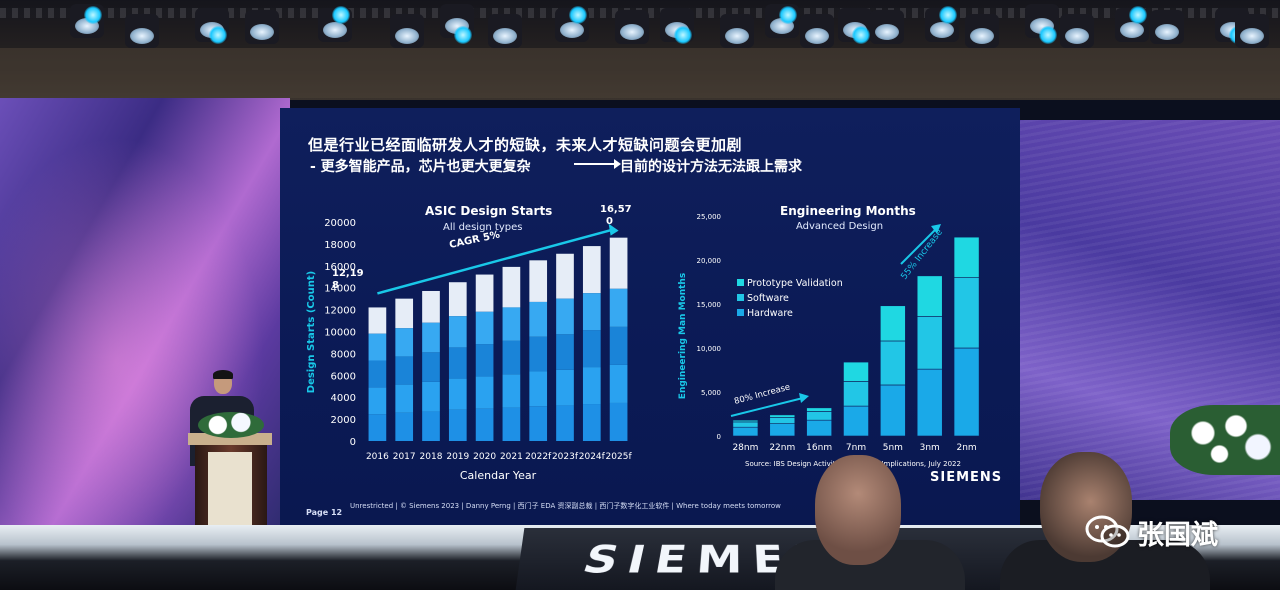 The width and height of the screenshot is (1280, 590). What do you see at coordinates (353, 442) in the screenshot?
I see `asic-y-tick-label: 0` at bounding box center [353, 442].